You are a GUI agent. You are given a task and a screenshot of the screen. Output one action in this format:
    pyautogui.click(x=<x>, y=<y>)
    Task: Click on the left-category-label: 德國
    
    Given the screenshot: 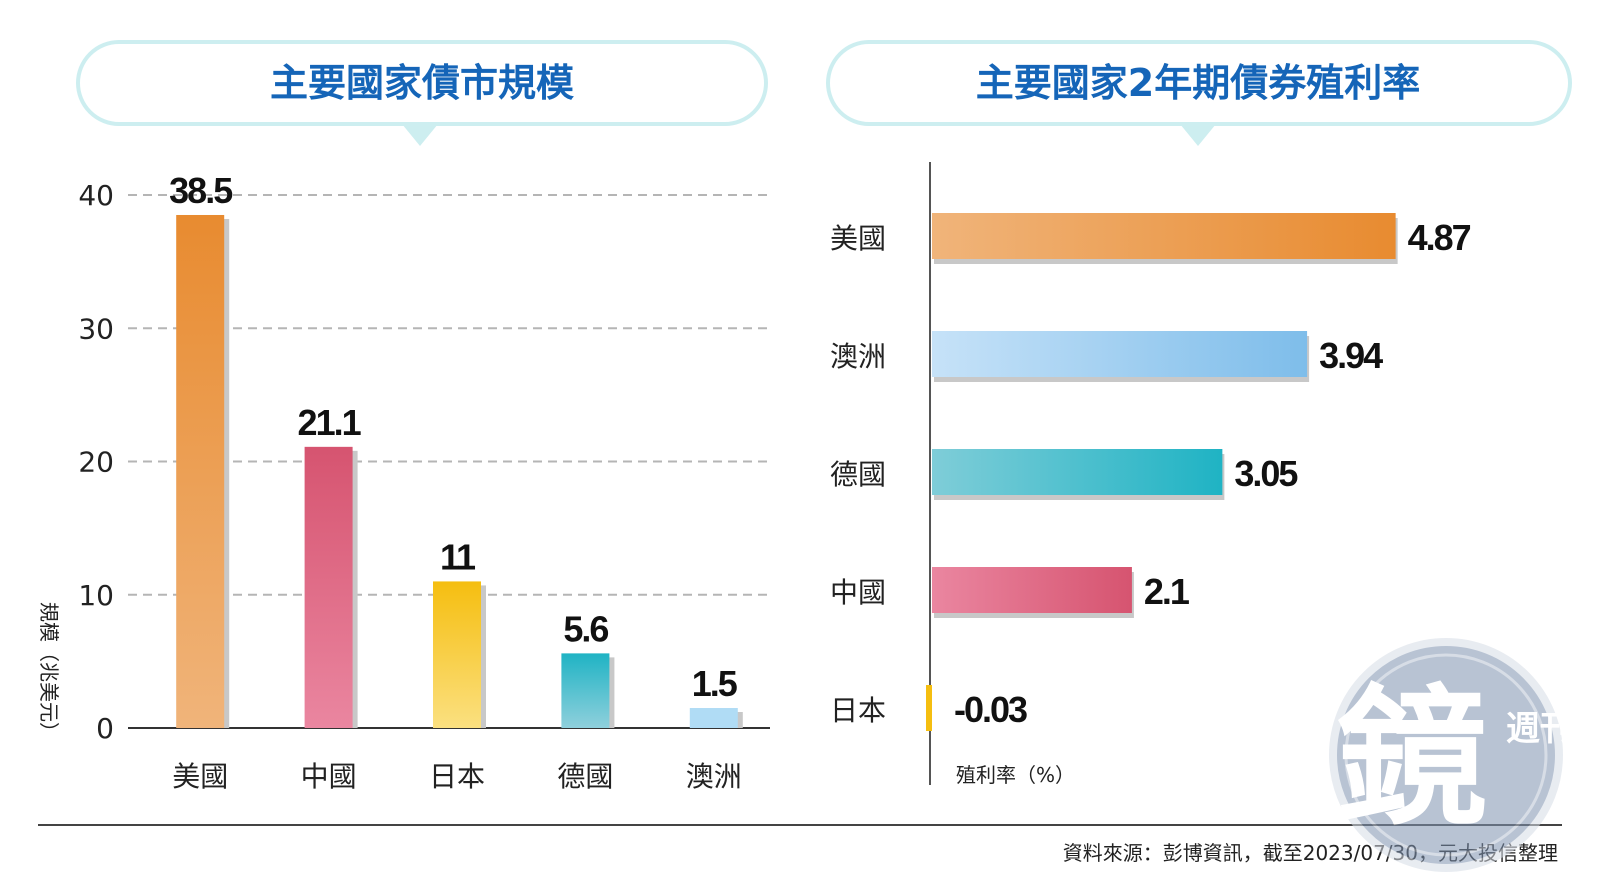 What is the action you would take?
    pyautogui.click(x=585, y=776)
    